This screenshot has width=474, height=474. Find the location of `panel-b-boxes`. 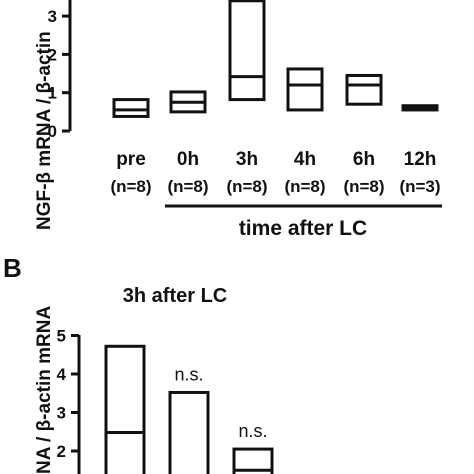

panel-b-boxes is located at coordinates (189, 409).